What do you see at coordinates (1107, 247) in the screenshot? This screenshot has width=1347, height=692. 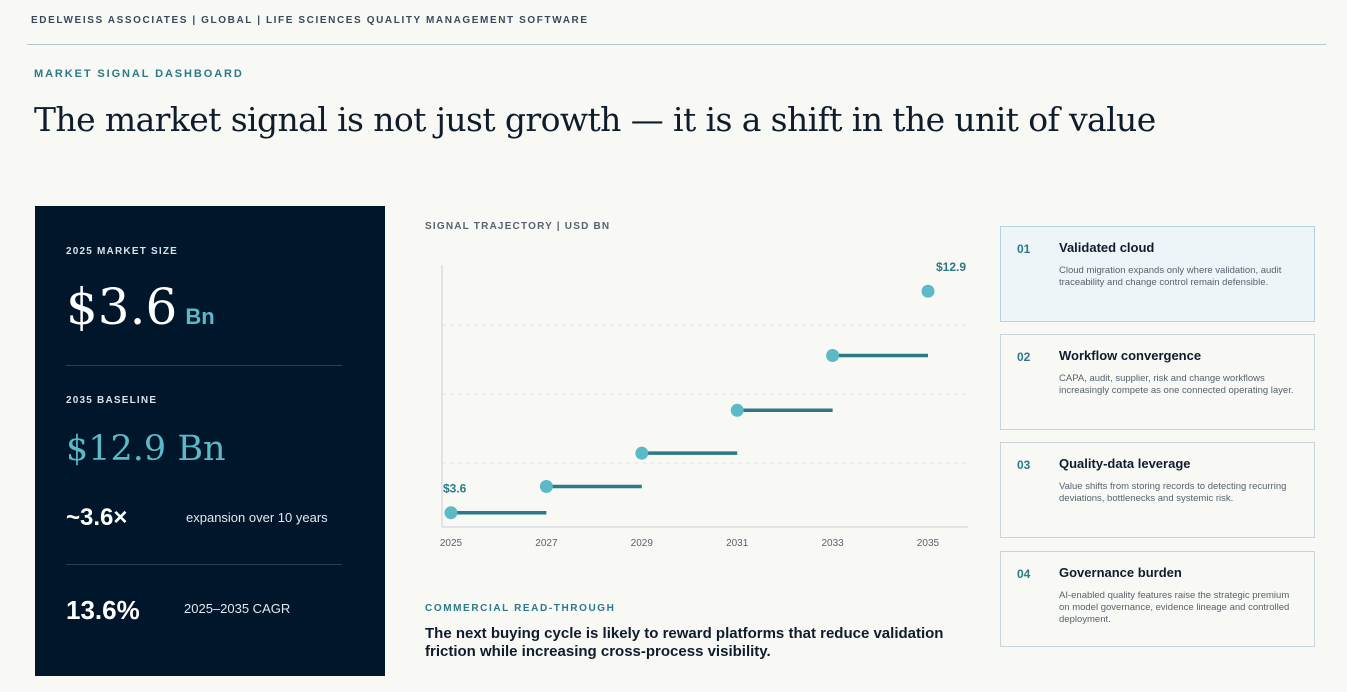 I see `card-title: Validated cloud` at bounding box center [1107, 247].